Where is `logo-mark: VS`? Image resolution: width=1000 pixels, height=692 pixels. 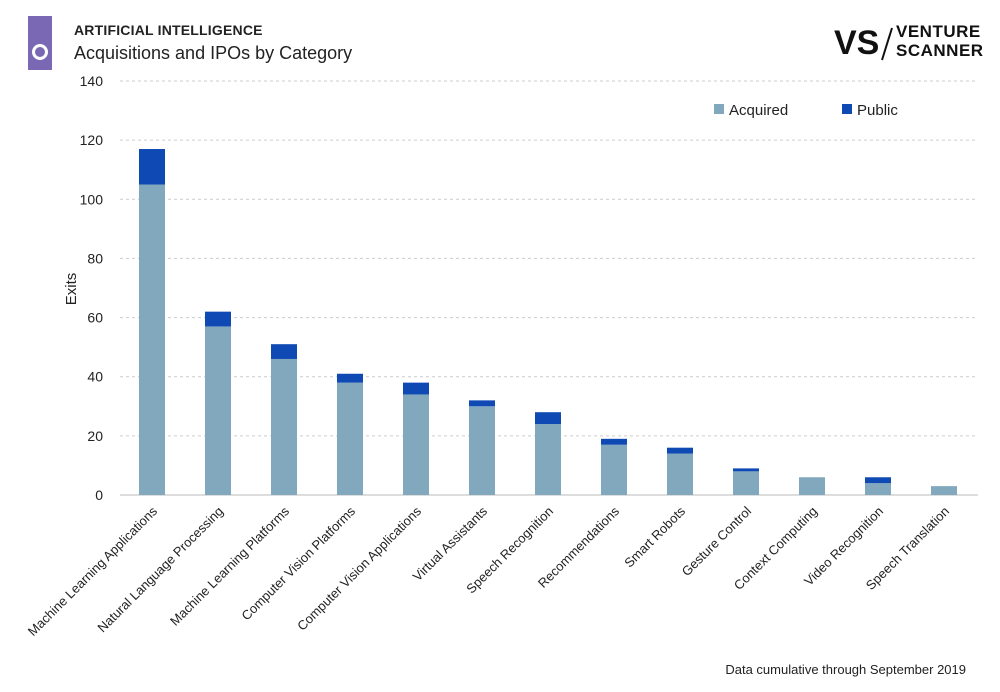
logo-mark: VS is located at coordinates (856, 43).